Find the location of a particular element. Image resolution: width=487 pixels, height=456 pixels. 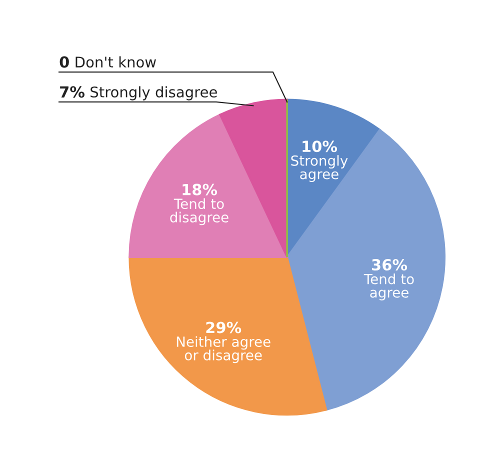

slice-label: Strongly disagree is located at coordinates (153, 93).